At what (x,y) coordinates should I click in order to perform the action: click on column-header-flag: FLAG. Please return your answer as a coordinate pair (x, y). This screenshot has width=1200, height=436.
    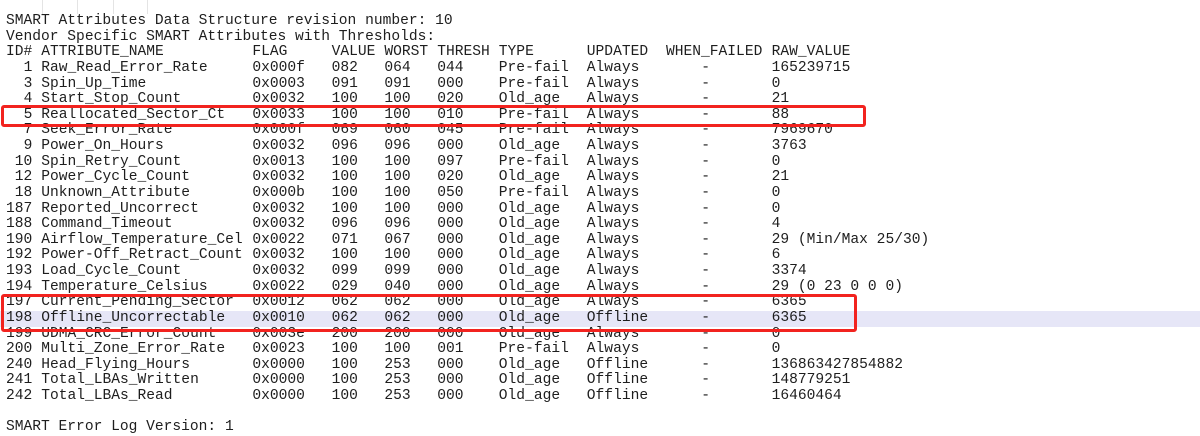
    Looking at the image, I should click on (270, 52).